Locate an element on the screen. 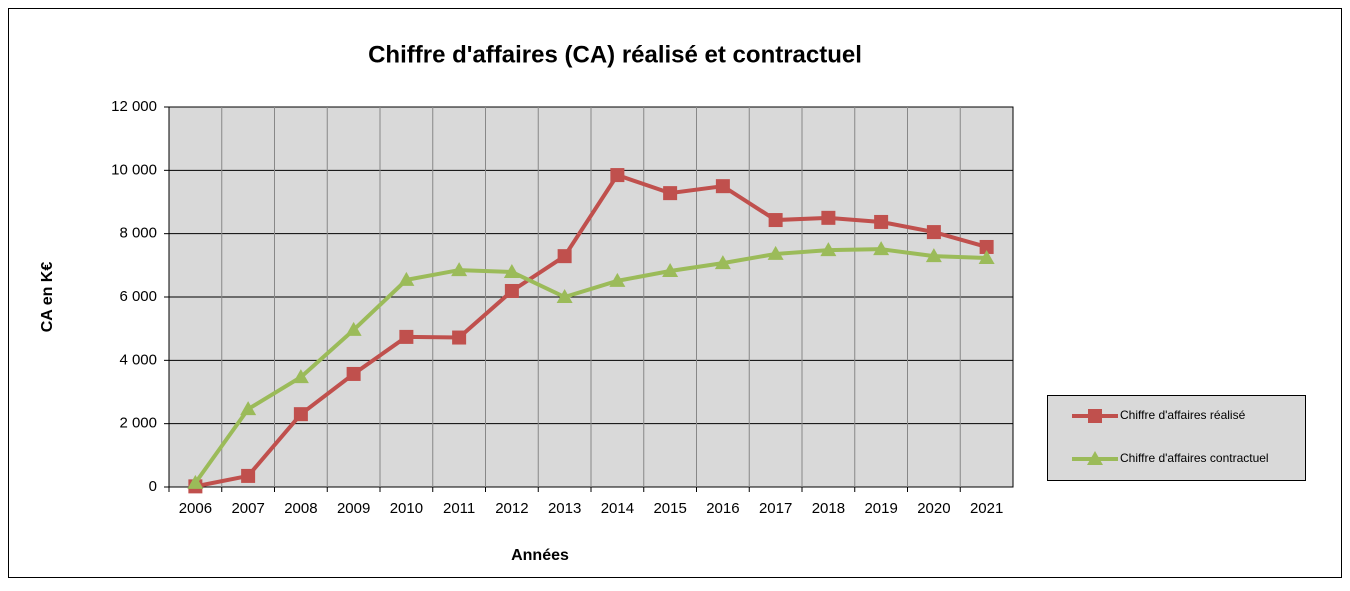  x-tick-label: 2014 is located at coordinates (617, 508).